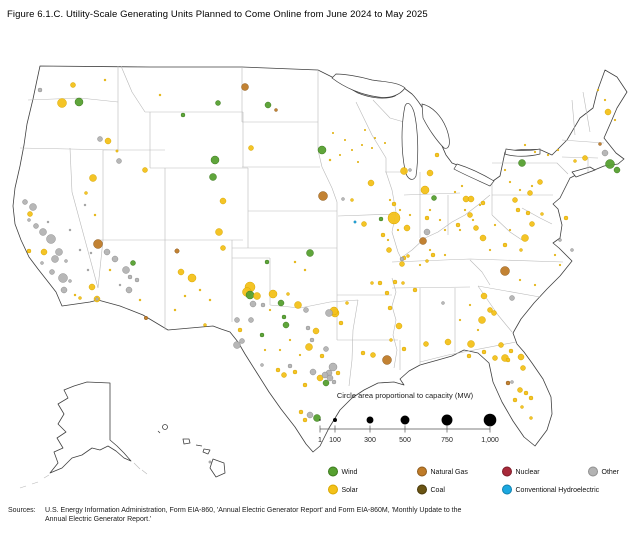 The height and width of the screenshot is (533, 640). Describe the element at coordinates (355, 222) in the screenshot. I see `unit-bubble-hydro` at that location.